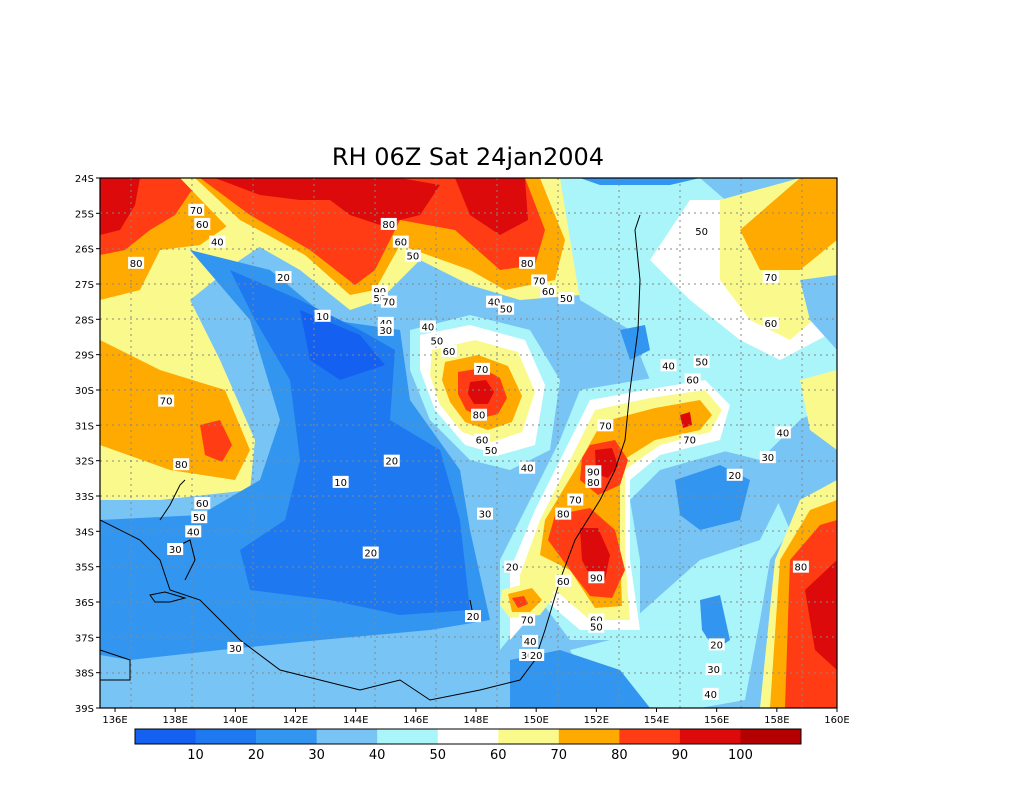 The image size is (1024, 800). Describe the element at coordinates (716, 720) in the screenshot. I see `lon-tick-label: 156E` at that location.